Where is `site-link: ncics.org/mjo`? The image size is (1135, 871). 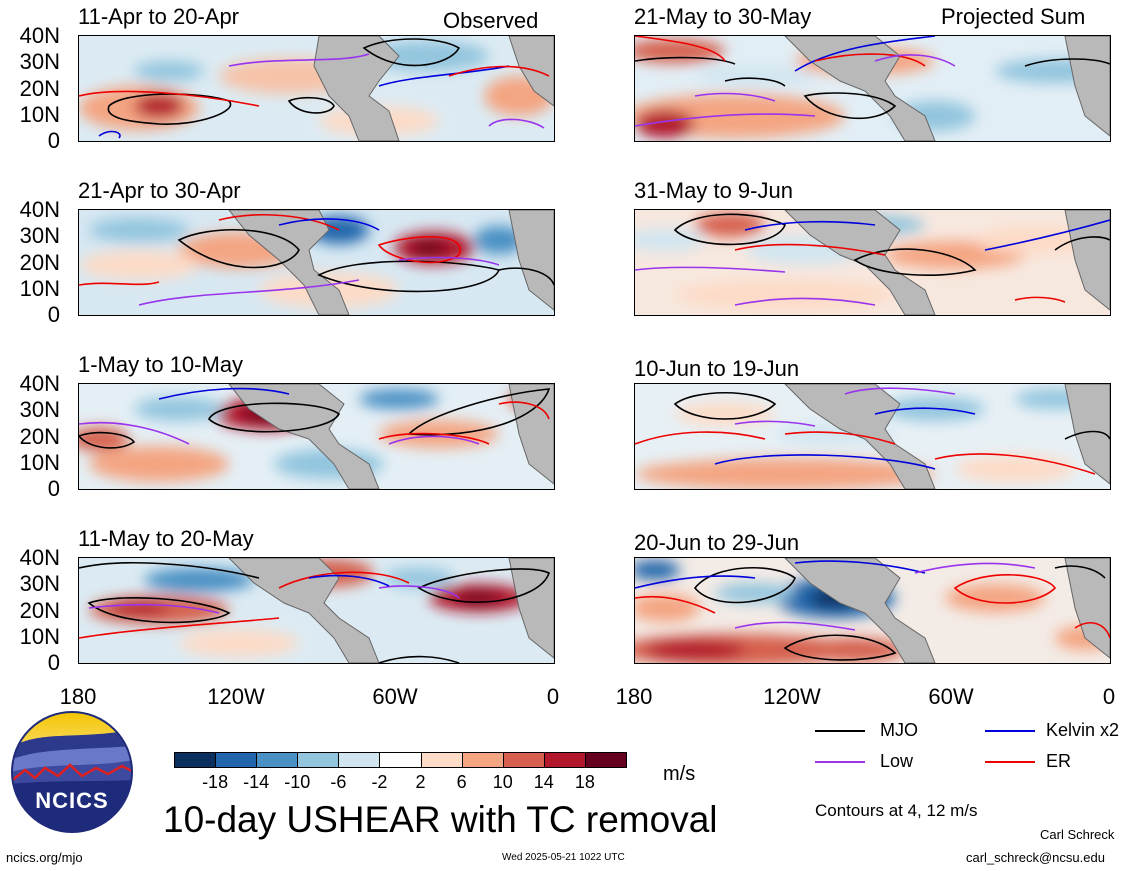 site-link: ncics.org/mjo is located at coordinates (44, 857).